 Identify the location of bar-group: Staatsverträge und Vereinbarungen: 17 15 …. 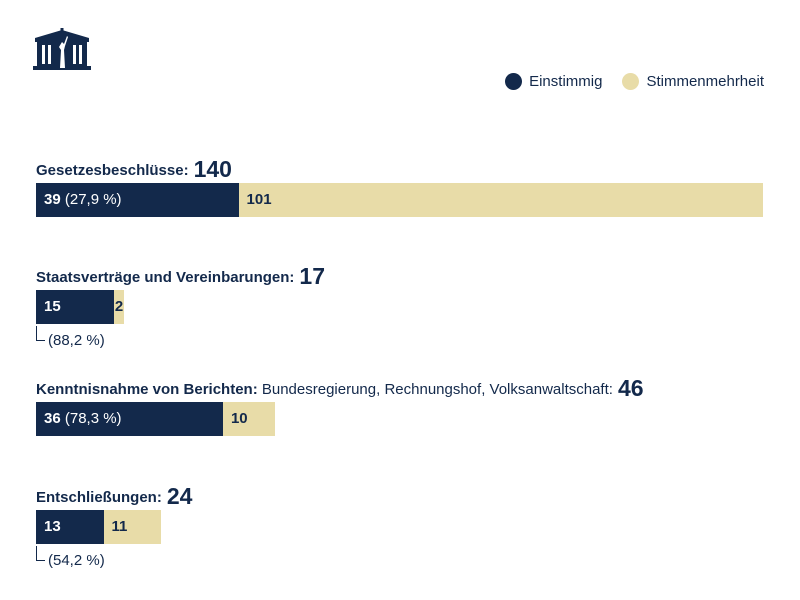
(406, 306).